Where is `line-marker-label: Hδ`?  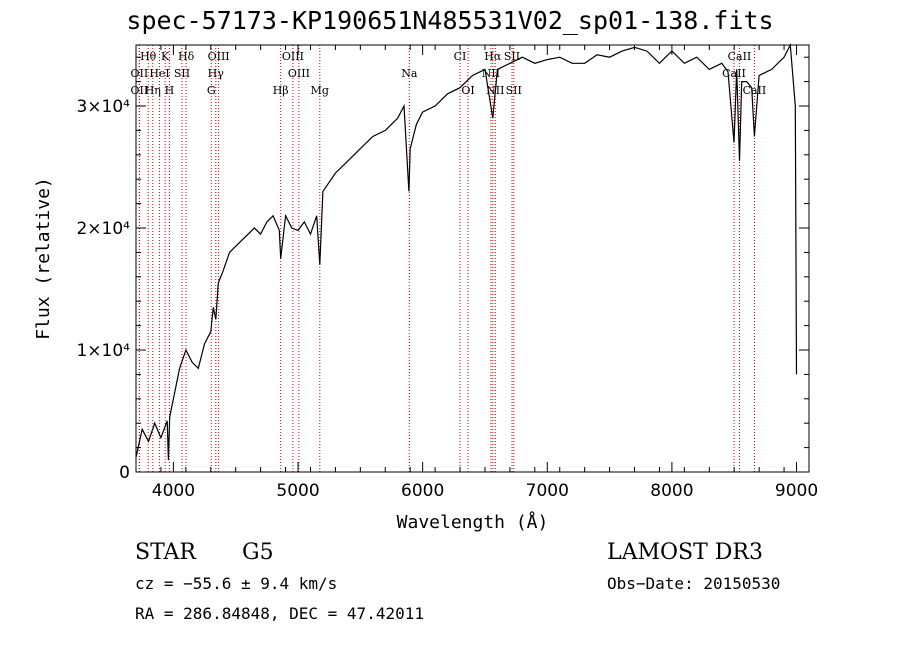 line-marker-label: Hδ is located at coordinates (186, 56).